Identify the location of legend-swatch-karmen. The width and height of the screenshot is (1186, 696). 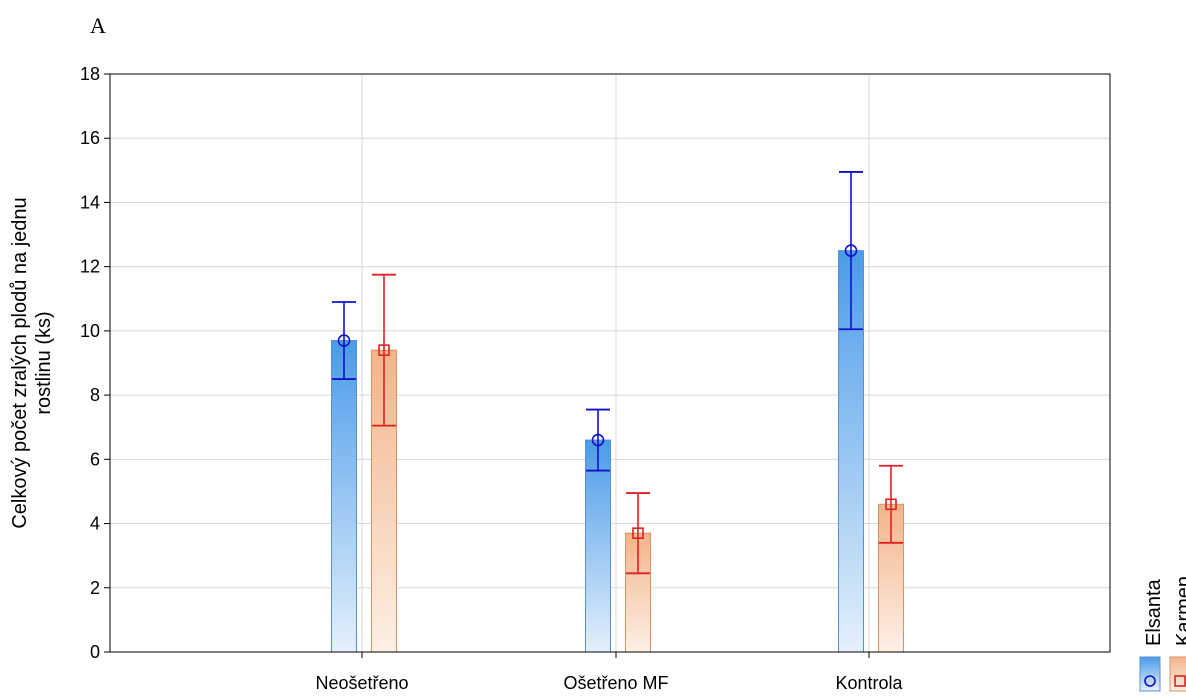
(1177, 674).